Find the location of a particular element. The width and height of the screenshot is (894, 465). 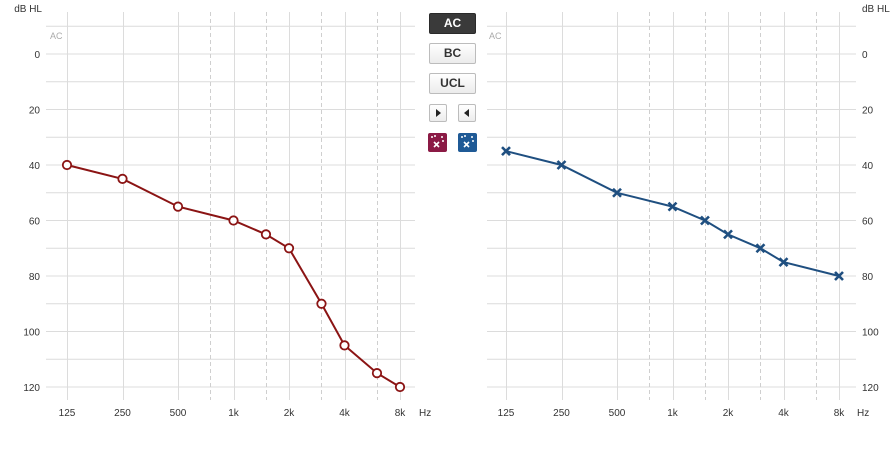

right-ear-symbol-icon is located at coordinates (437, 142).